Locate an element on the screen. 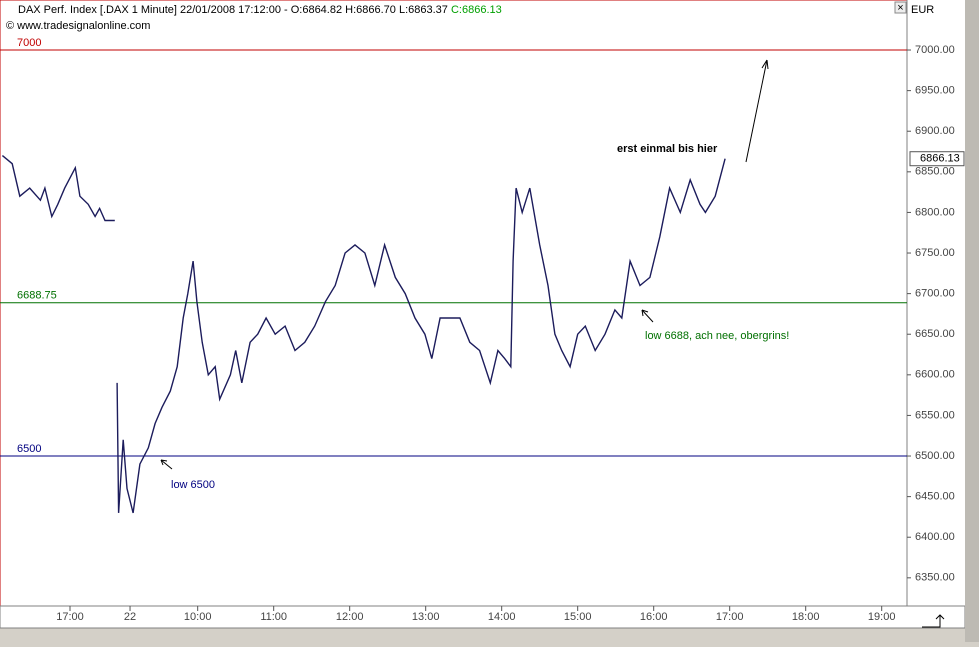 This screenshot has height=647, width=979. annotation: low 6688, ach nee, obergrins! is located at coordinates (717, 336).